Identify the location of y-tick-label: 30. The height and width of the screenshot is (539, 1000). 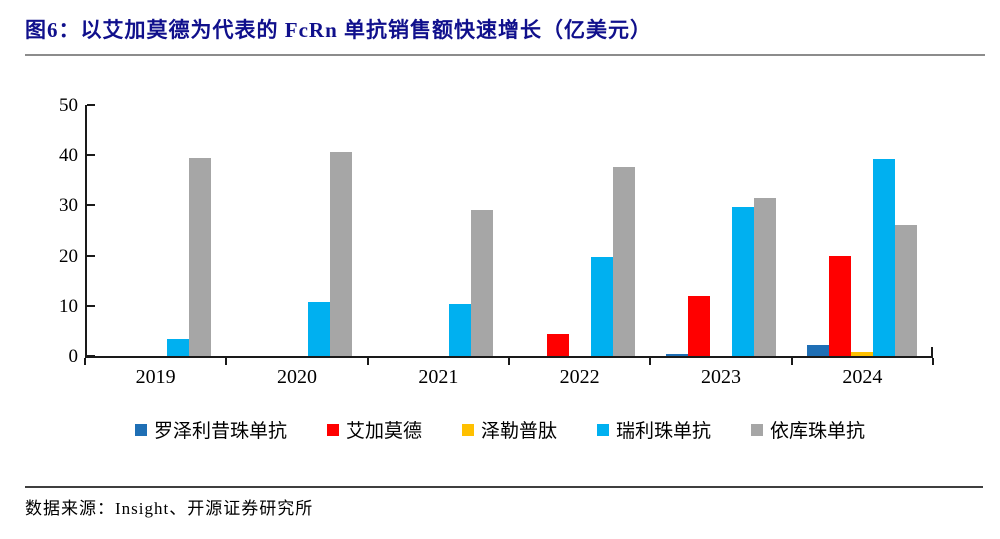
(68, 206).